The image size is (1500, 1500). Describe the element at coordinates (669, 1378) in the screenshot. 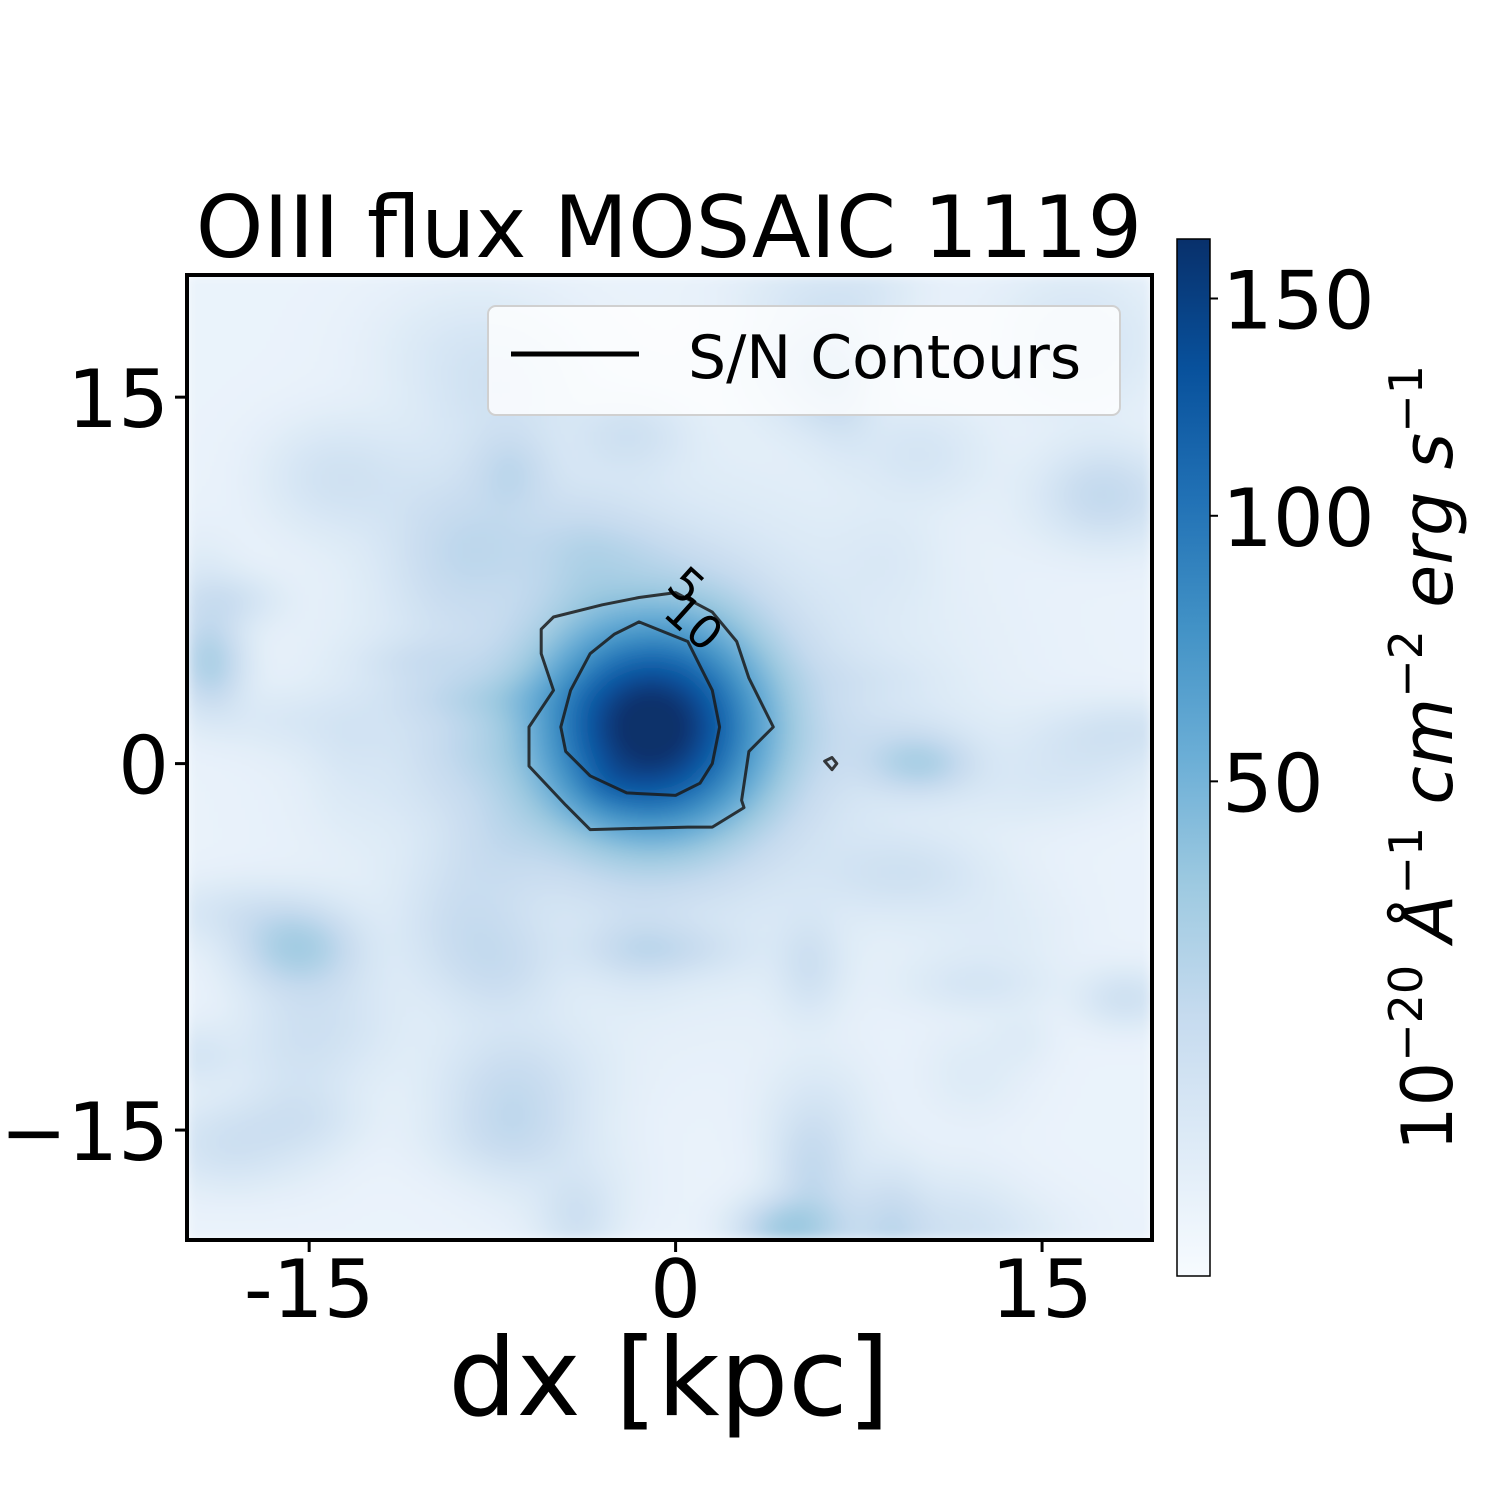

I see `x-axis-label: dx [kpc]` at that location.